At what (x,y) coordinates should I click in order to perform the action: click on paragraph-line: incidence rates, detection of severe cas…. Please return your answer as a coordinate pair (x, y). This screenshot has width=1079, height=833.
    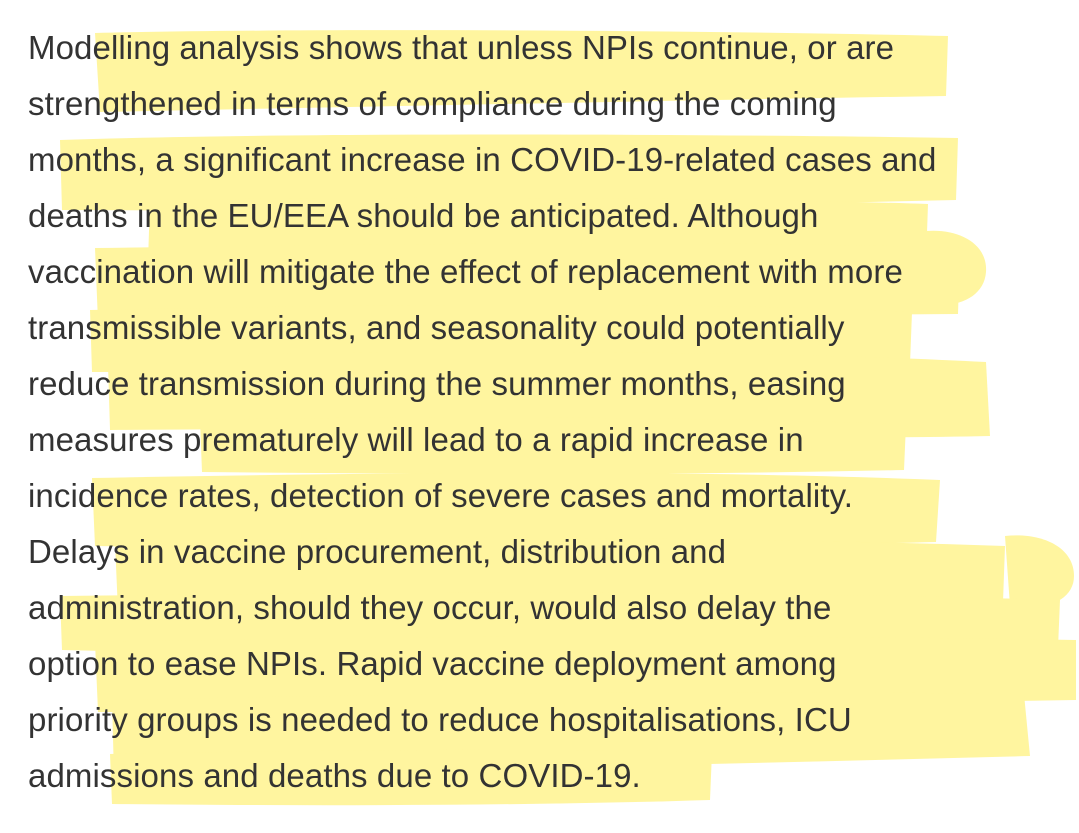
    Looking at the image, I should click on (441, 495).